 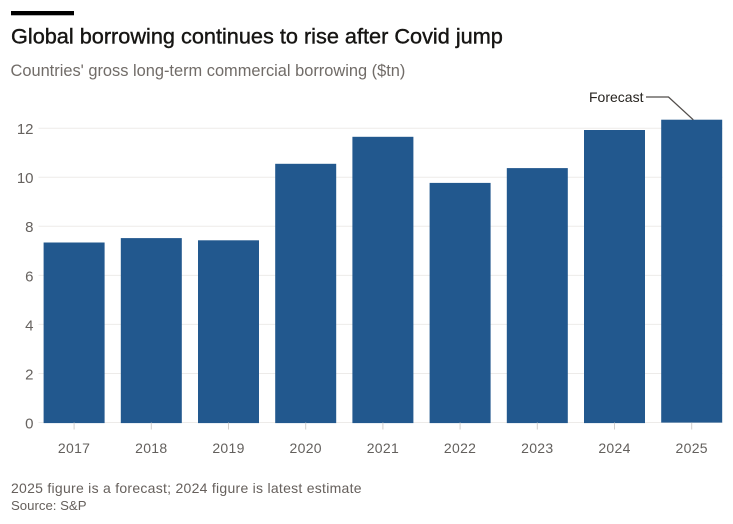 What do you see at coordinates (29, 423) in the screenshot?
I see `svg-text: 0` at bounding box center [29, 423].